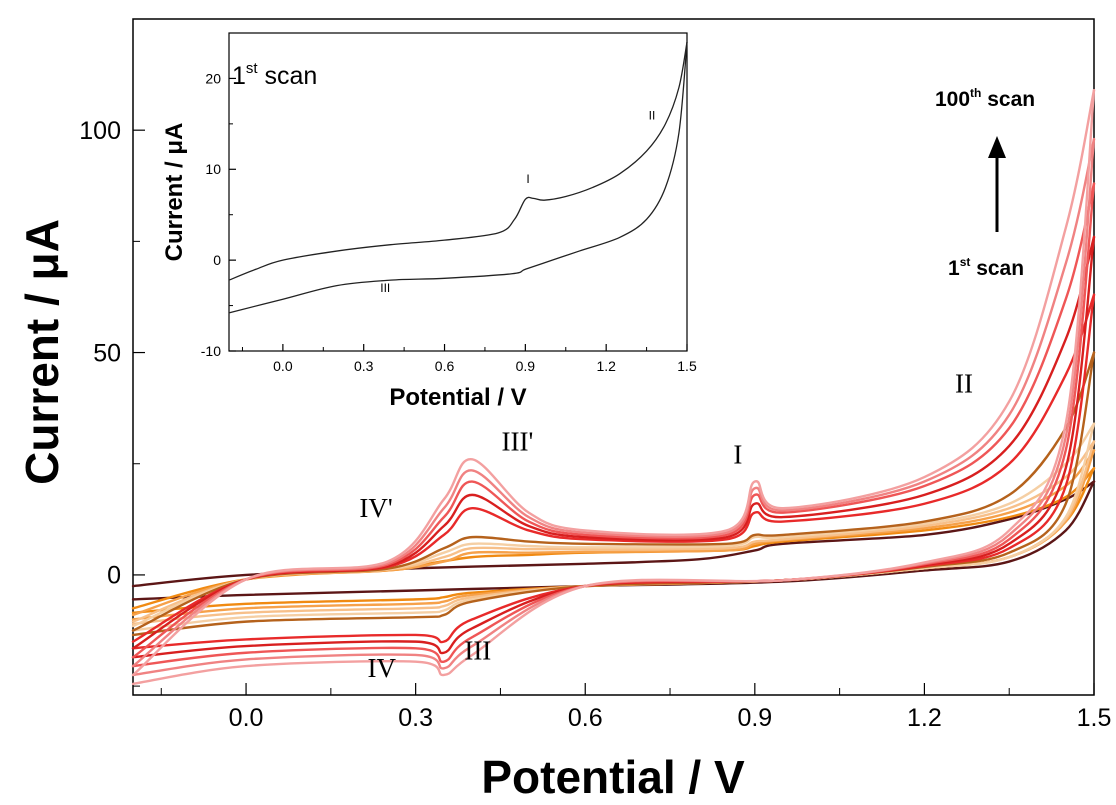 Image resolution: width=1116 pixels, height=805 pixels. What do you see at coordinates (174, 192) in the screenshot?
I see `inset-y-axis-title: Current / μA` at bounding box center [174, 192].